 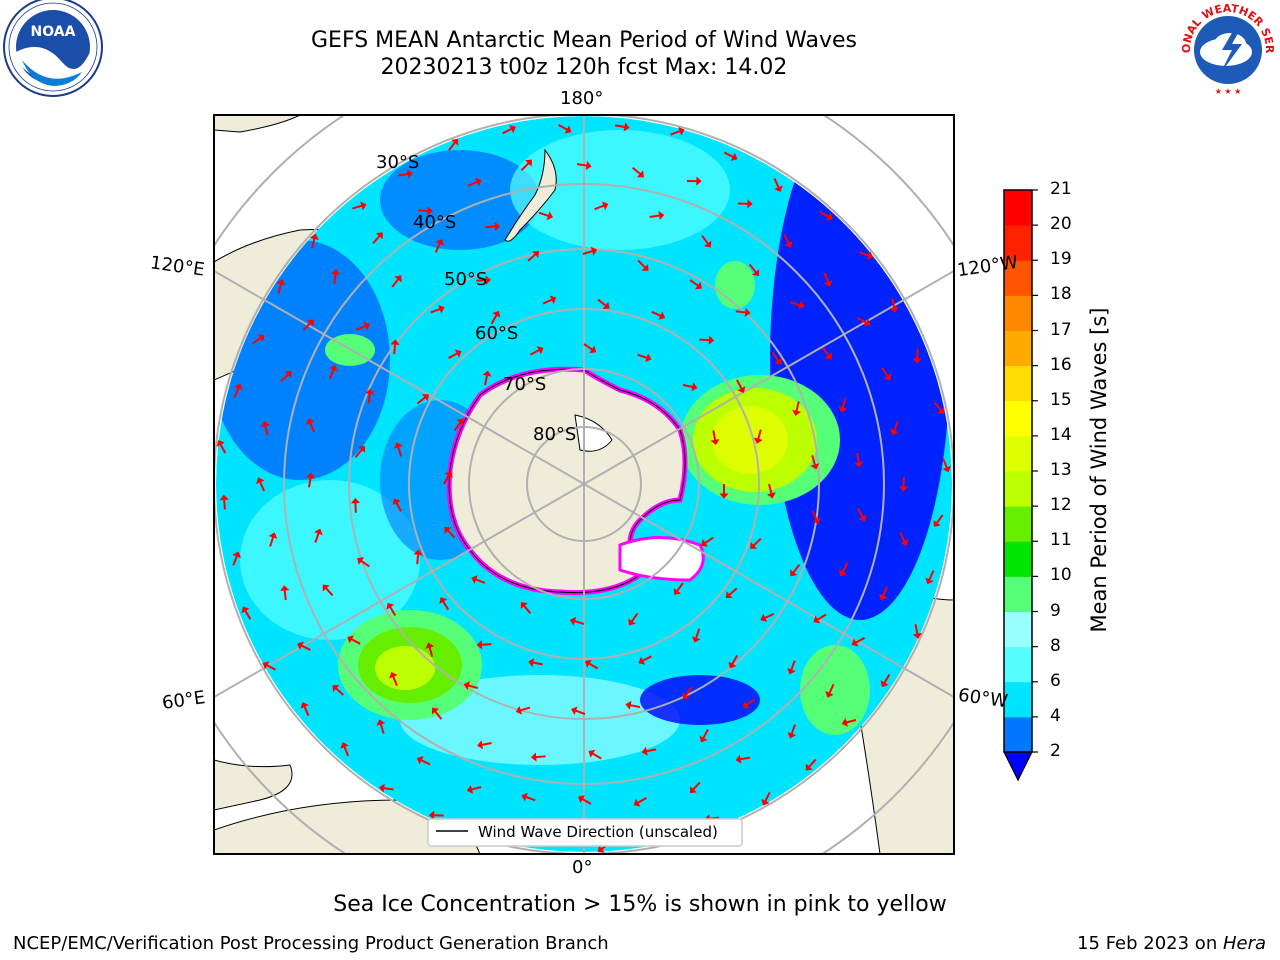 What do you see at coordinates (1061, 224) in the screenshot?
I see `colorbar-tick-label: 20` at bounding box center [1061, 224].